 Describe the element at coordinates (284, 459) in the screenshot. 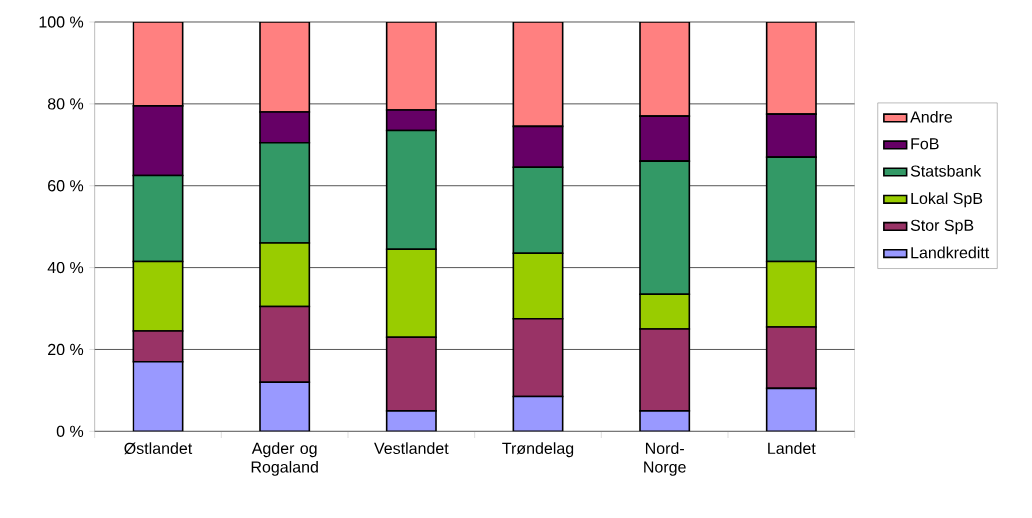

I see `x-tick-label: Agder og Rogaland` at that location.